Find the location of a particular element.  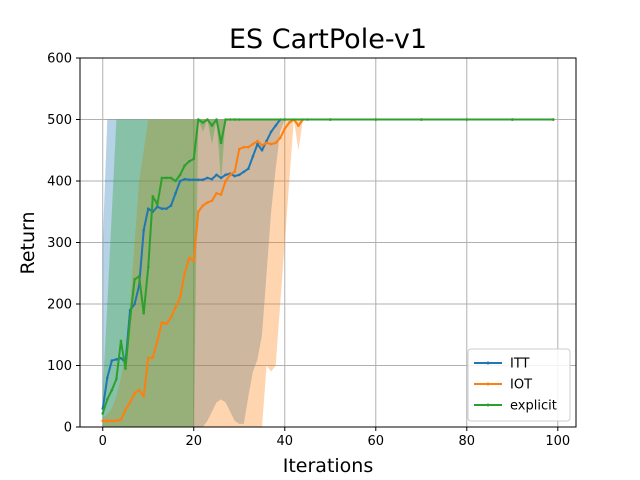

legend: ITT IOT explicit is located at coordinates (519, 385).